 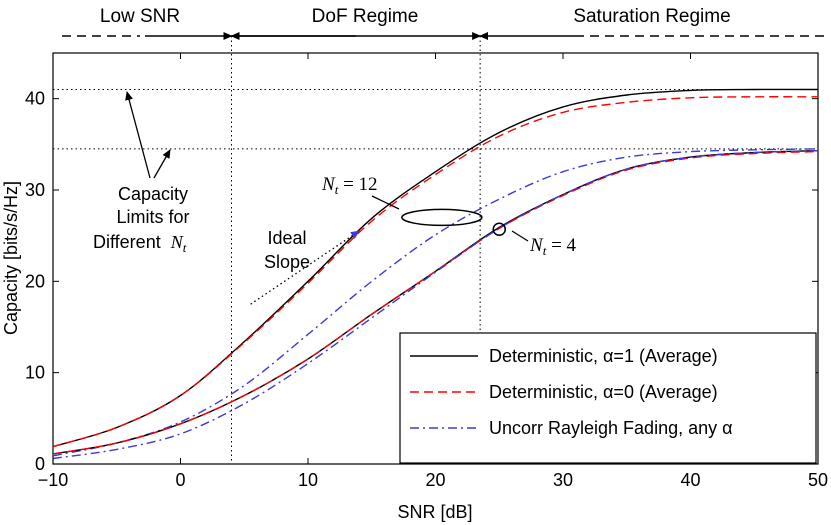 What do you see at coordinates (180, 480) in the screenshot?
I see `x-tick-label-1: 0` at bounding box center [180, 480].